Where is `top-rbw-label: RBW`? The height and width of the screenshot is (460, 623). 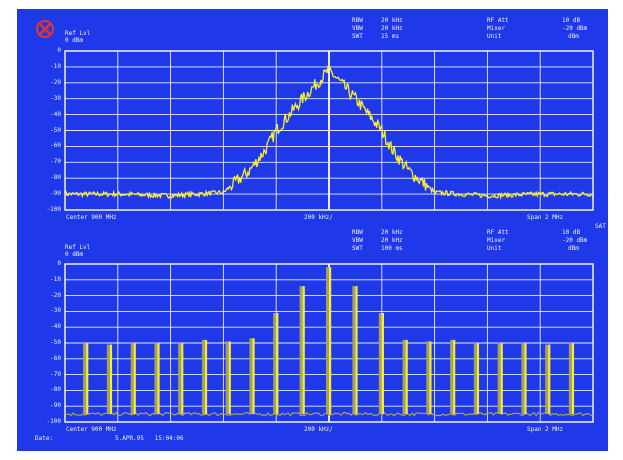 top-rbw-label: RBW is located at coordinates (357, 20).